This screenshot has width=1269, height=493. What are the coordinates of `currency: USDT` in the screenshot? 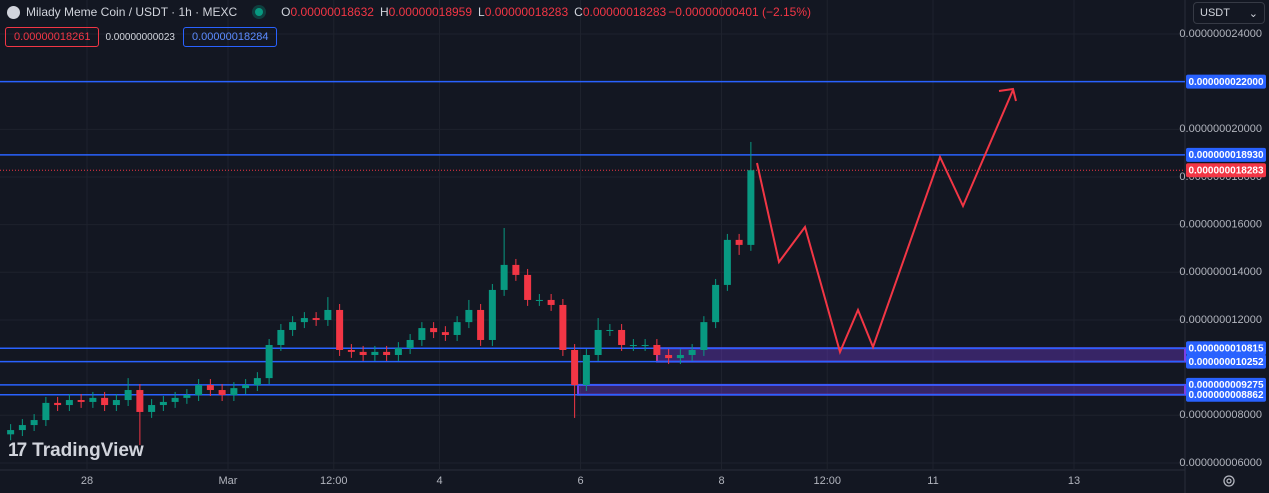 It's located at (1215, 13).